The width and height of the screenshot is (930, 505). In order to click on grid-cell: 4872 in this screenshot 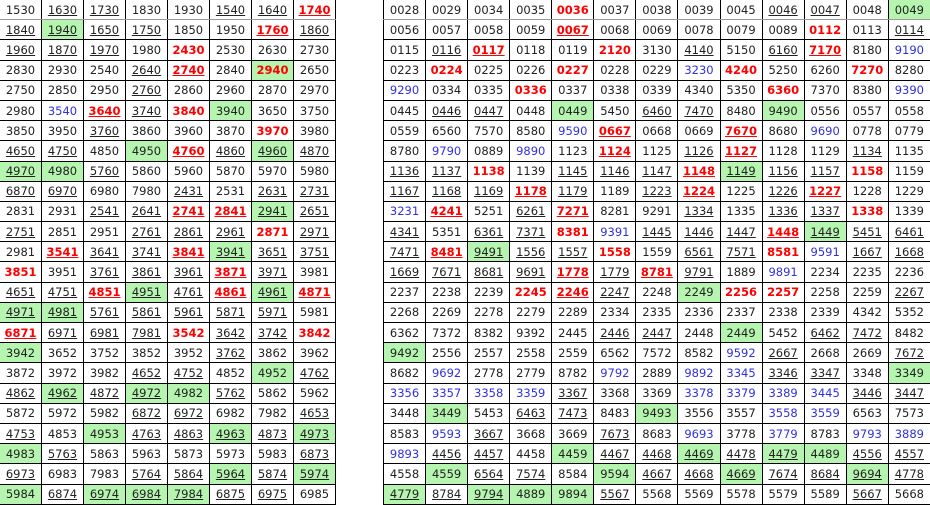, I will do `click(104, 393)`.